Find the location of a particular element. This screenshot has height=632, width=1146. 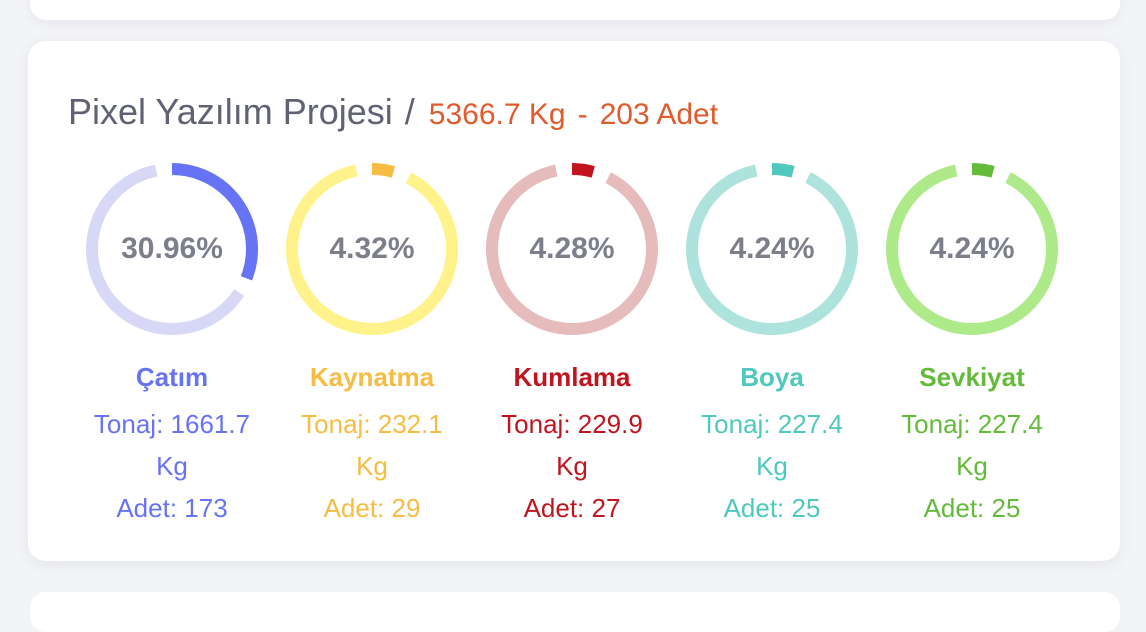

stage-percent: 4.28% is located at coordinates (572, 248).